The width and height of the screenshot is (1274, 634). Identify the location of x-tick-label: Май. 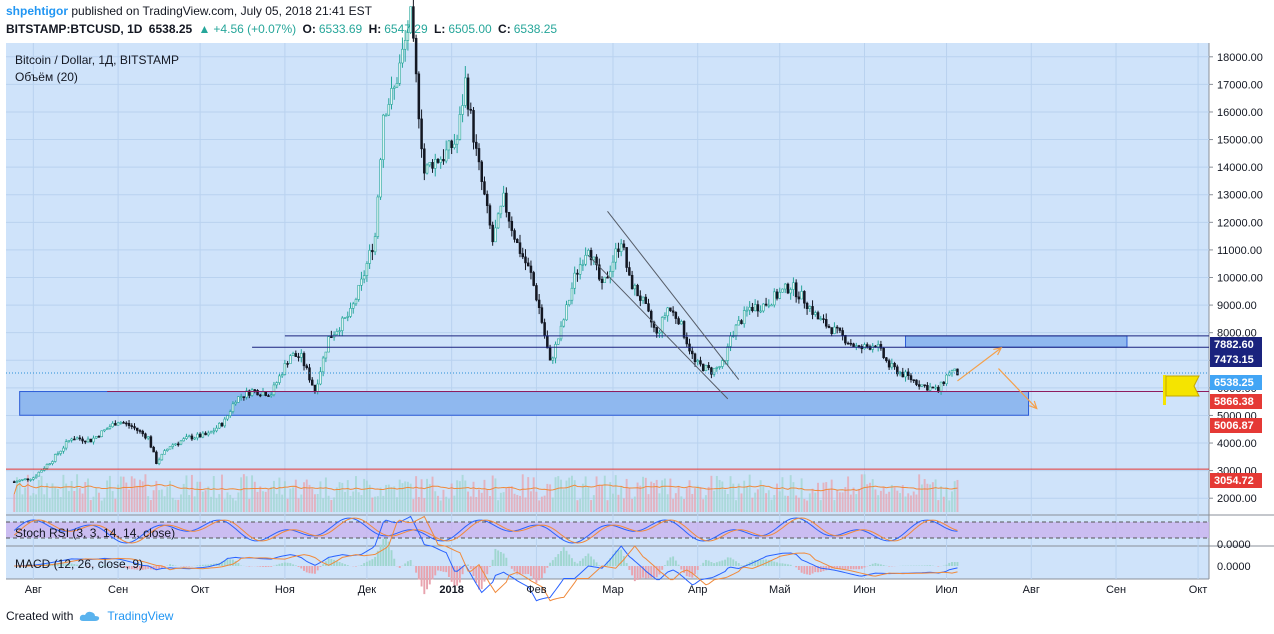
(780, 590).